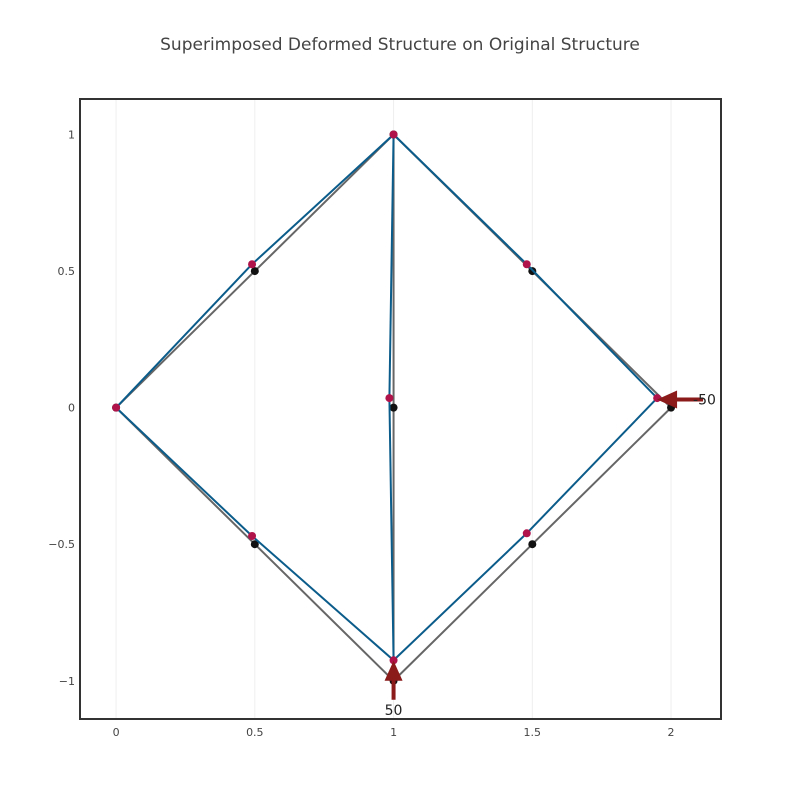 Image resolution: width=800 pixels, height=800 pixels. Describe the element at coordinates (67, 681) in the screenshot. I see `y-tick-label: −1` at that location.